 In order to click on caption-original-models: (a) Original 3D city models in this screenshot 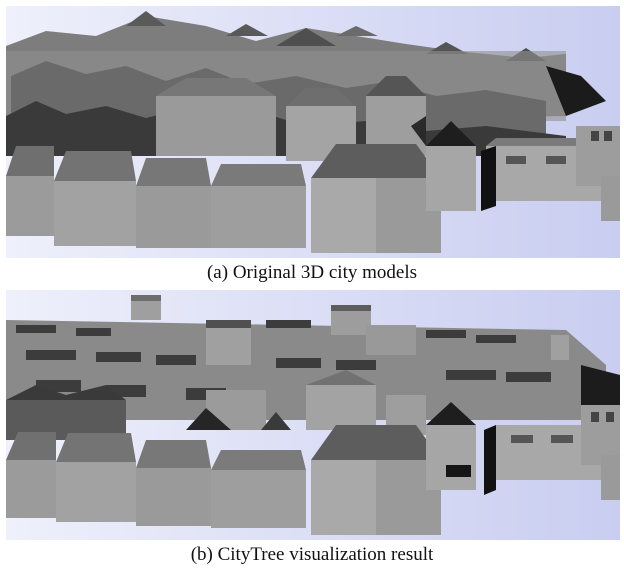, I will do `click(311, 272)`.